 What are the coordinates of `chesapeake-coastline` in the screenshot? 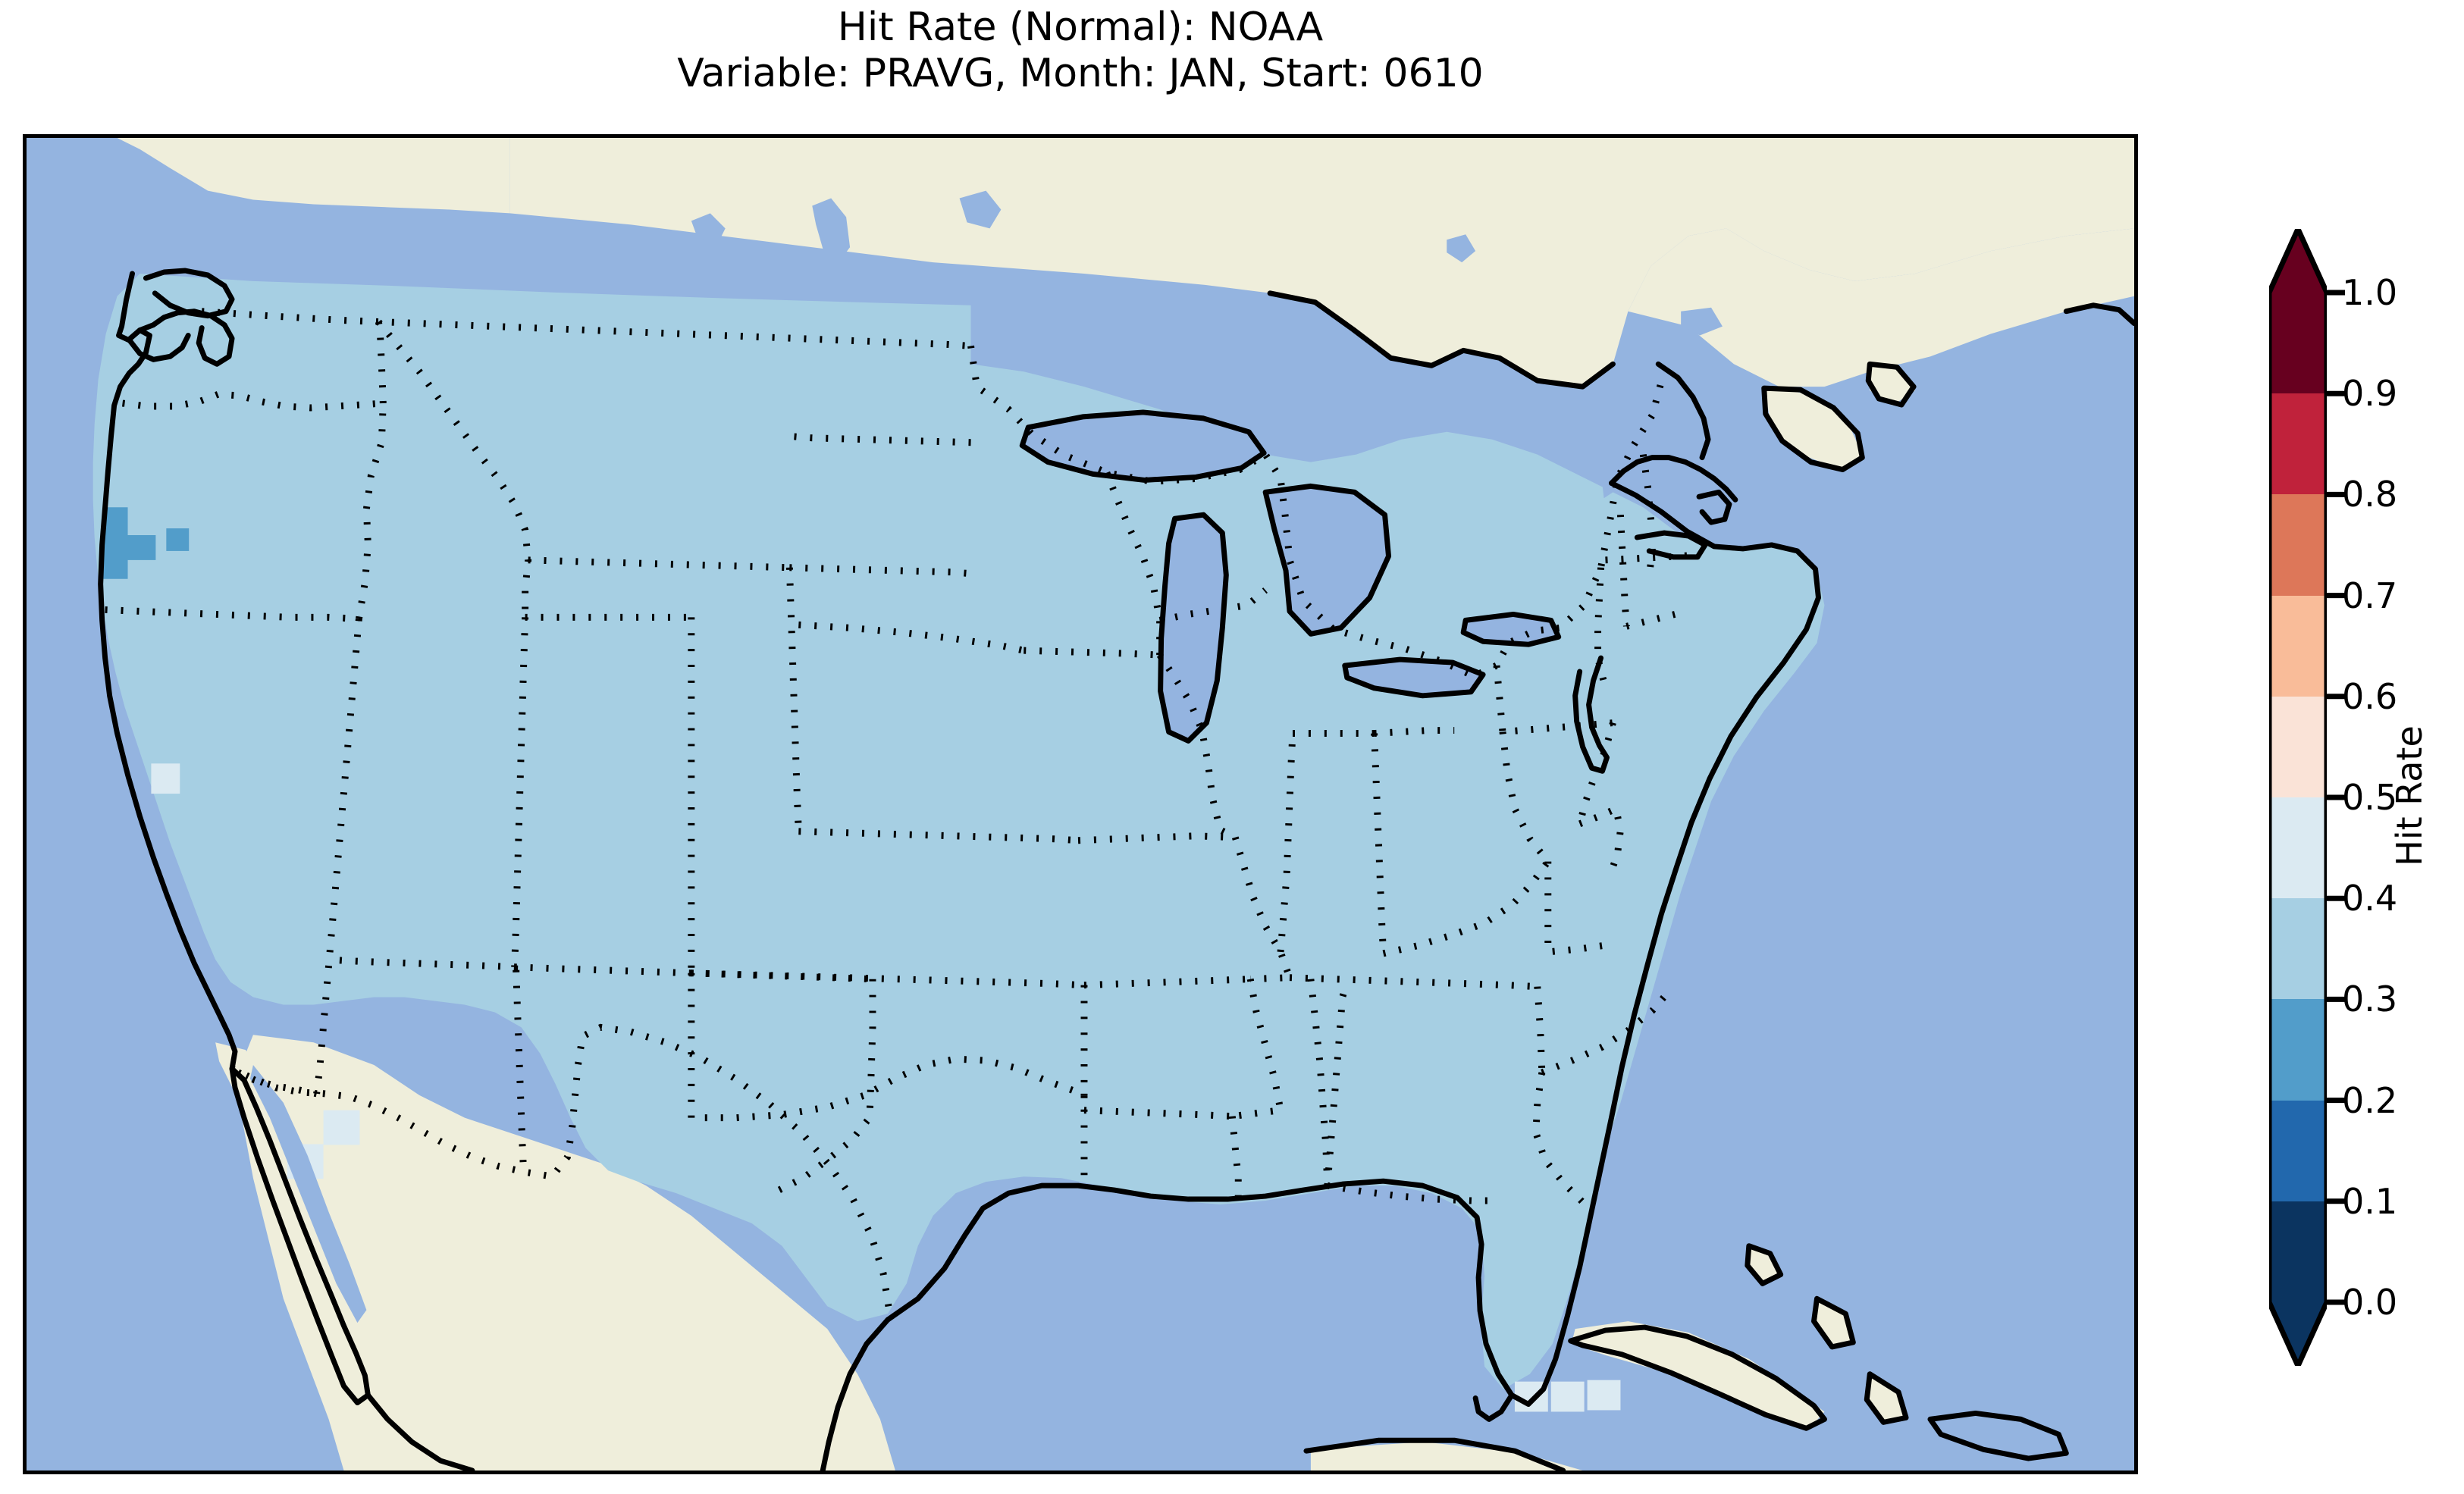 It's located at (1591, 714).